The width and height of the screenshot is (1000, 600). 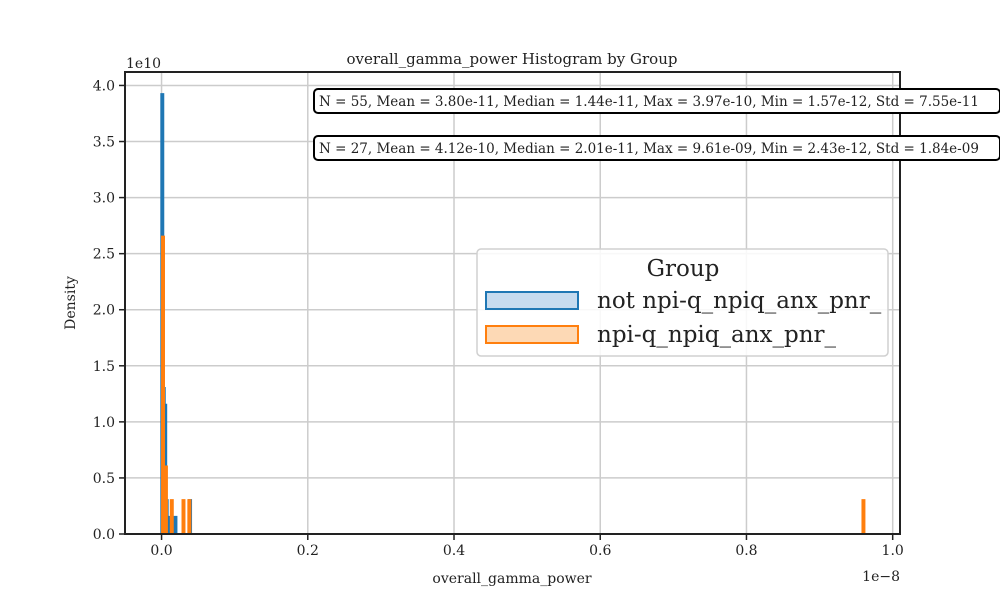 I want to click on legend-title: Group, so click(x=683, y=269).